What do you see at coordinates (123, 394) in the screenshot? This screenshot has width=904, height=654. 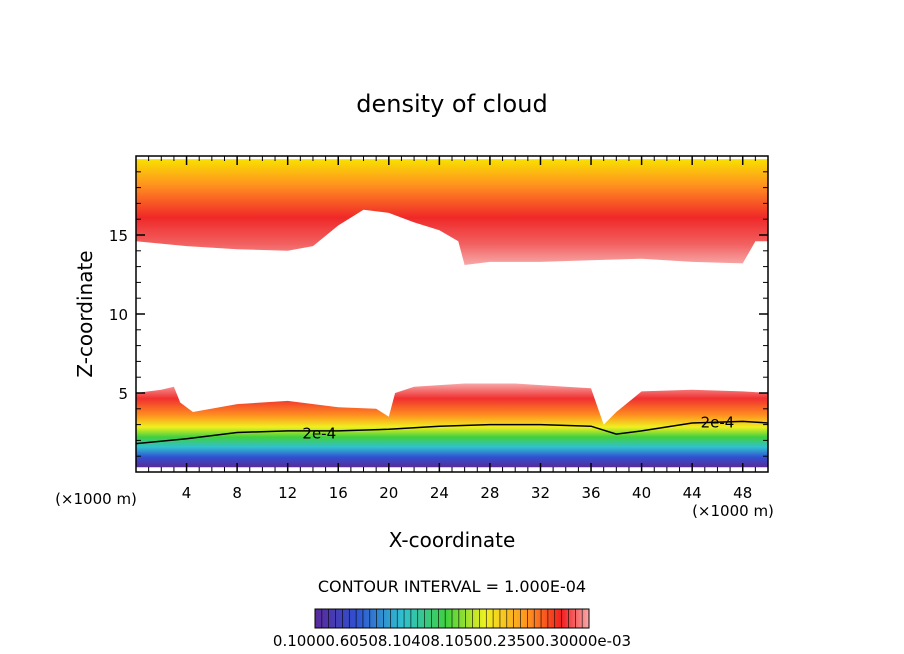 I see `y-tick-label: 5` at bounding box center [123, 394].